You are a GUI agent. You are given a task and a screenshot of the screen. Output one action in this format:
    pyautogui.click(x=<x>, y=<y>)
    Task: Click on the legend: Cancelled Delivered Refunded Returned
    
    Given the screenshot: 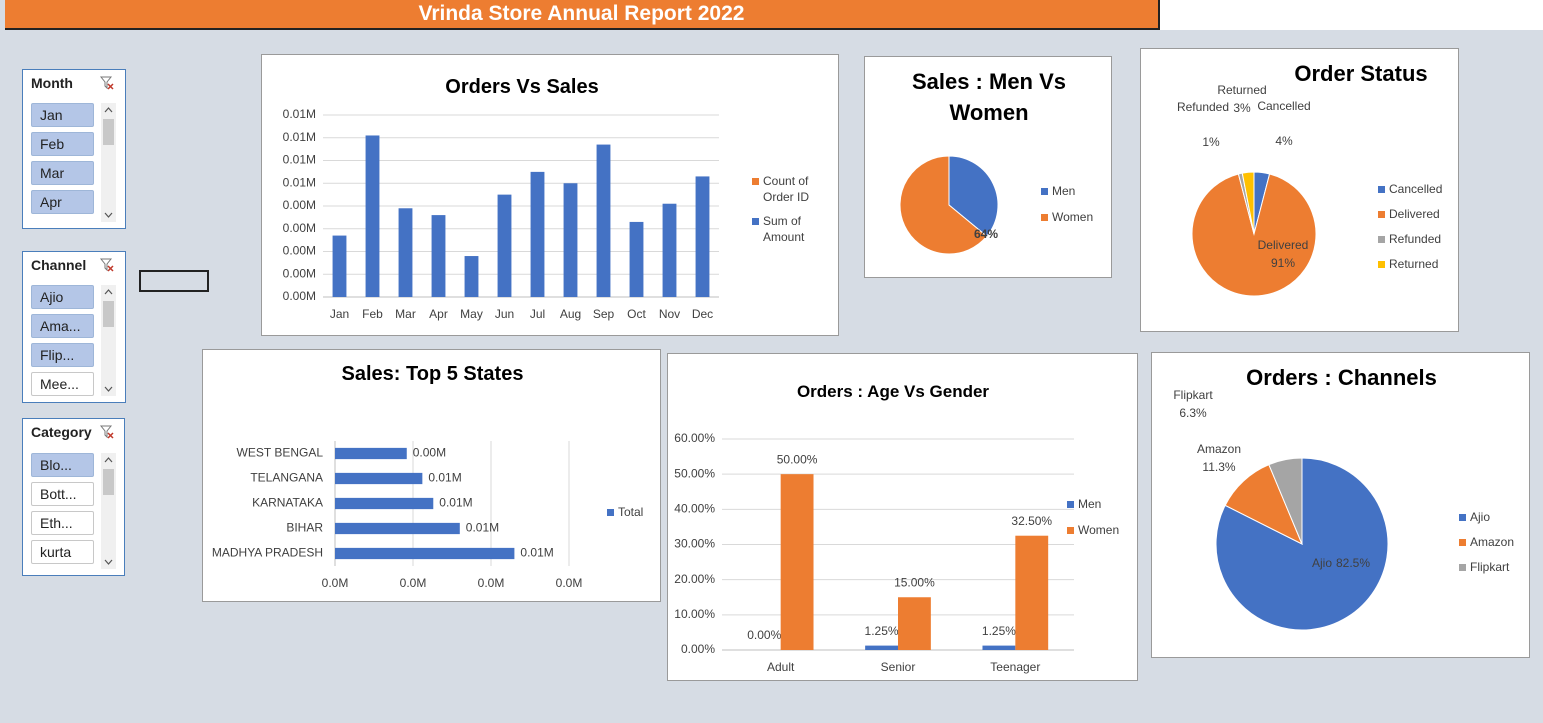 What is the action you would take?
    pyautogui.click(x=1418, y=226)
    